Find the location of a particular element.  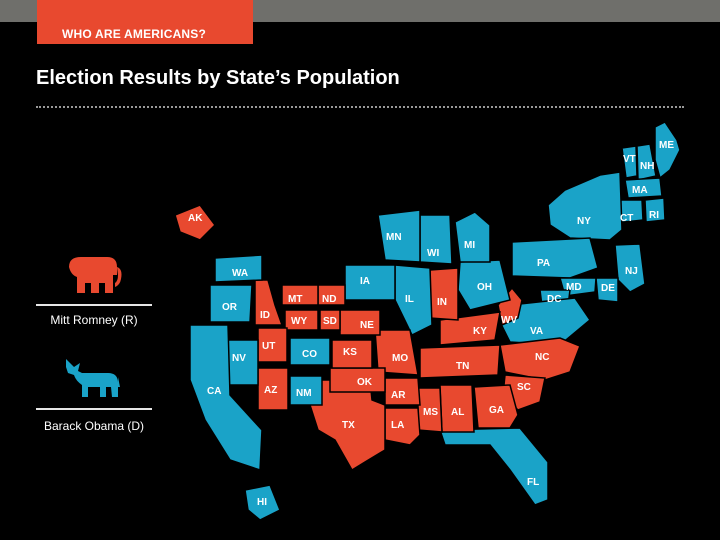

state-de is located at coordinates (607, 290).